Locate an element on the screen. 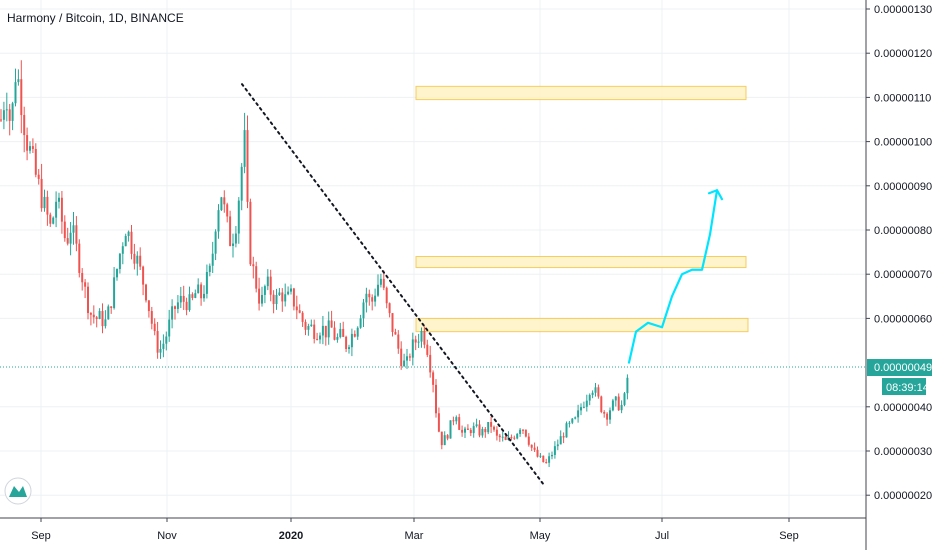  tradingview-logo-icon is located at coordinates (18, 491).